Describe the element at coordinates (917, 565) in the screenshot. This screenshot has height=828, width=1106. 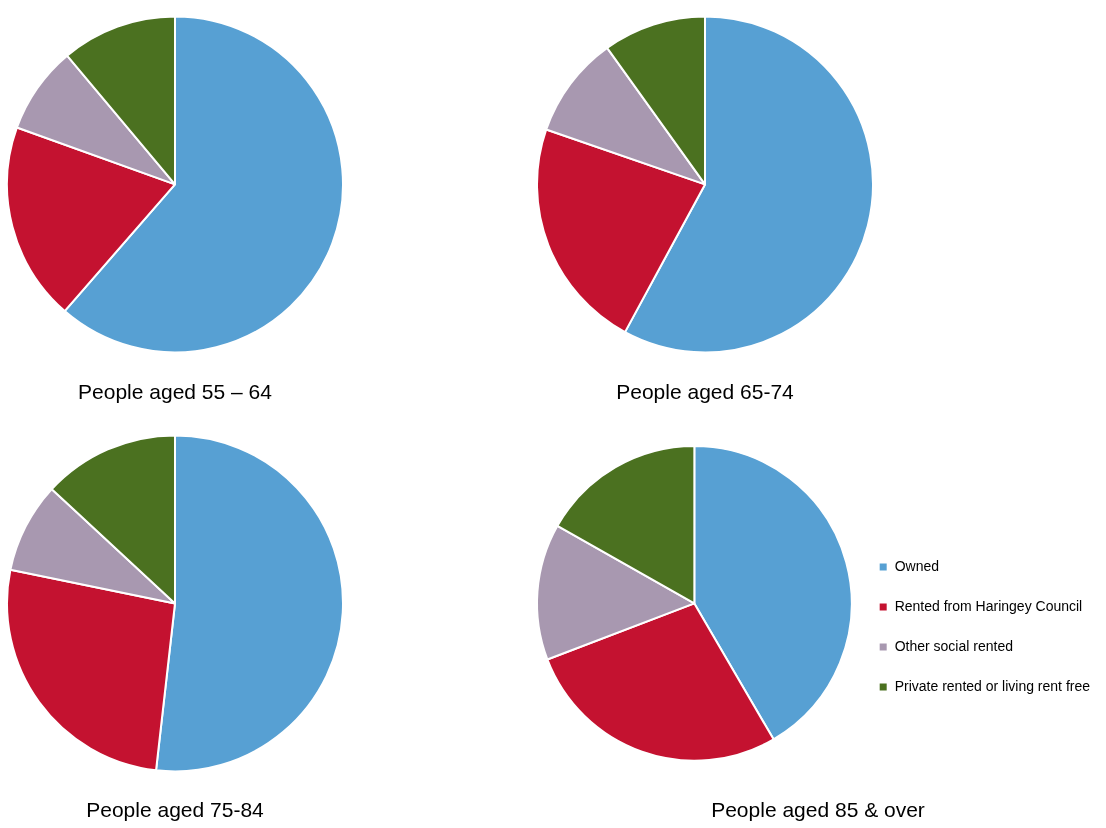
I see `legend-label: Owned` at that location.